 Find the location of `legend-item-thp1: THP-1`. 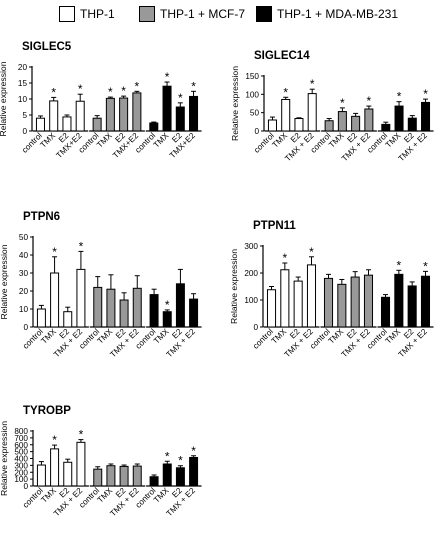

legend-item-thp1: THP-1 is located at coordinates (87, 14).